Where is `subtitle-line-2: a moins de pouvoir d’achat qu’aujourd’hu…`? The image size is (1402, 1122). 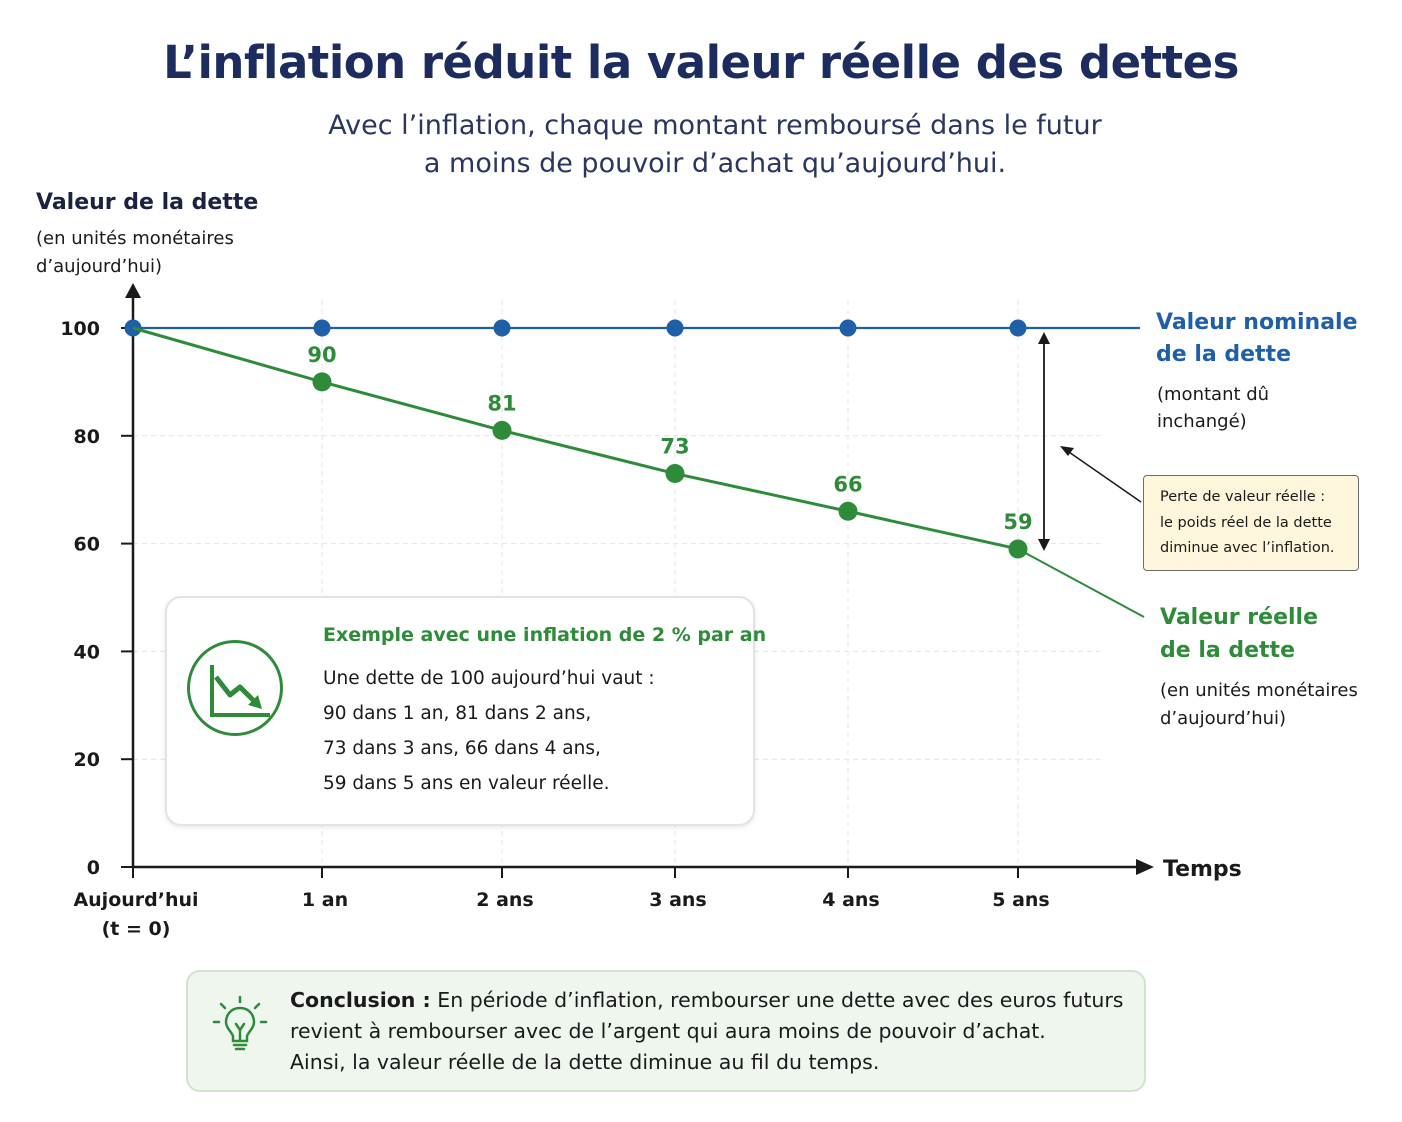
subtitle-line-2: a moins de pouvoir d’achat qu’aujourd’hu… is located at coordinates (715, 163).